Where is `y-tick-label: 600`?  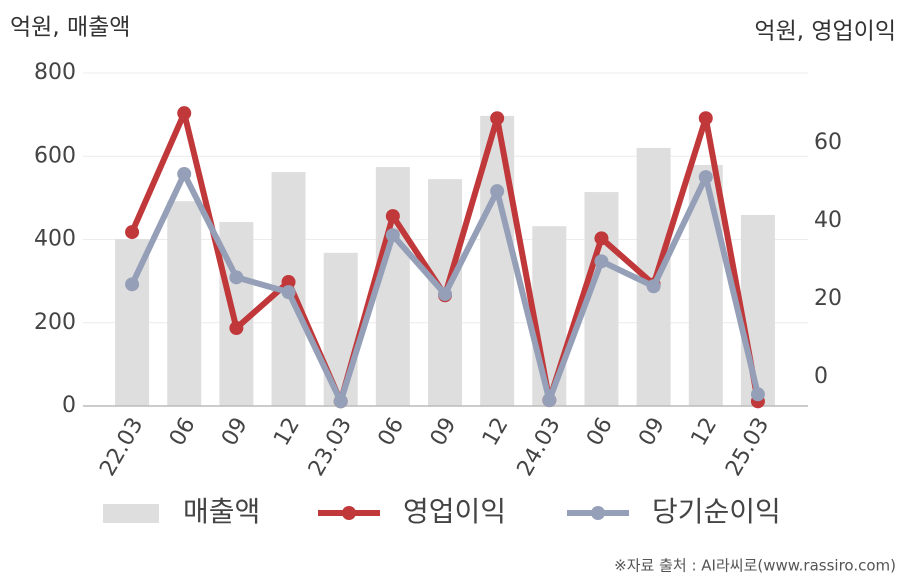
y-tick-label: 600 is located at coordinates (55, 155).